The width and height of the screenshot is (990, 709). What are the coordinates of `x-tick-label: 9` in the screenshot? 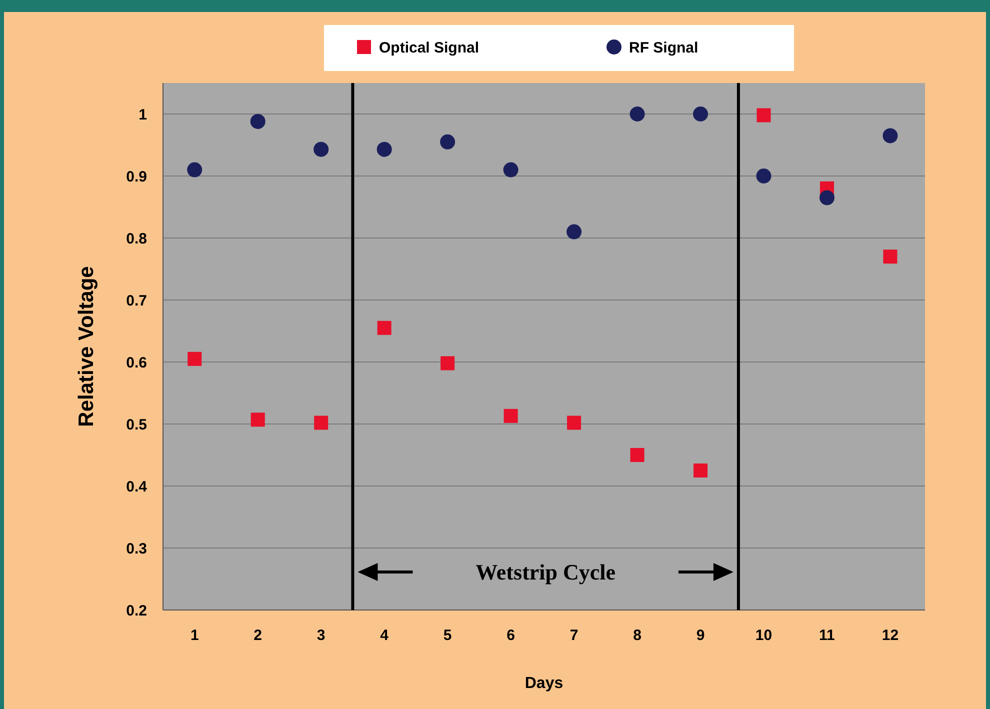 It's located at (700, 635).